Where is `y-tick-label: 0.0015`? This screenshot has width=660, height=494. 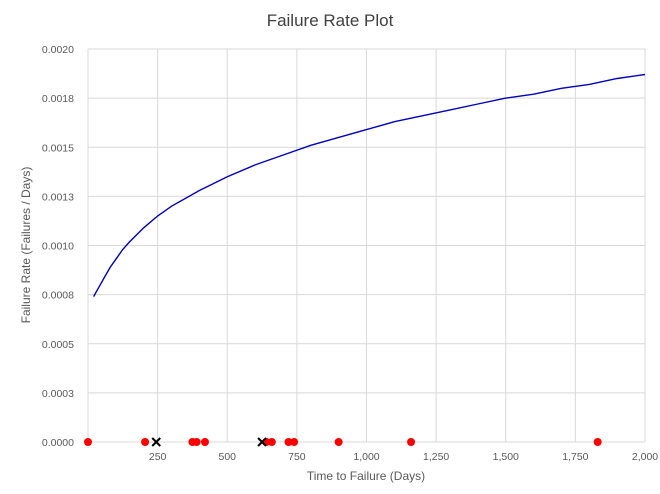 y-tick-label: 0.0015 is located at coordinates (58, 148).